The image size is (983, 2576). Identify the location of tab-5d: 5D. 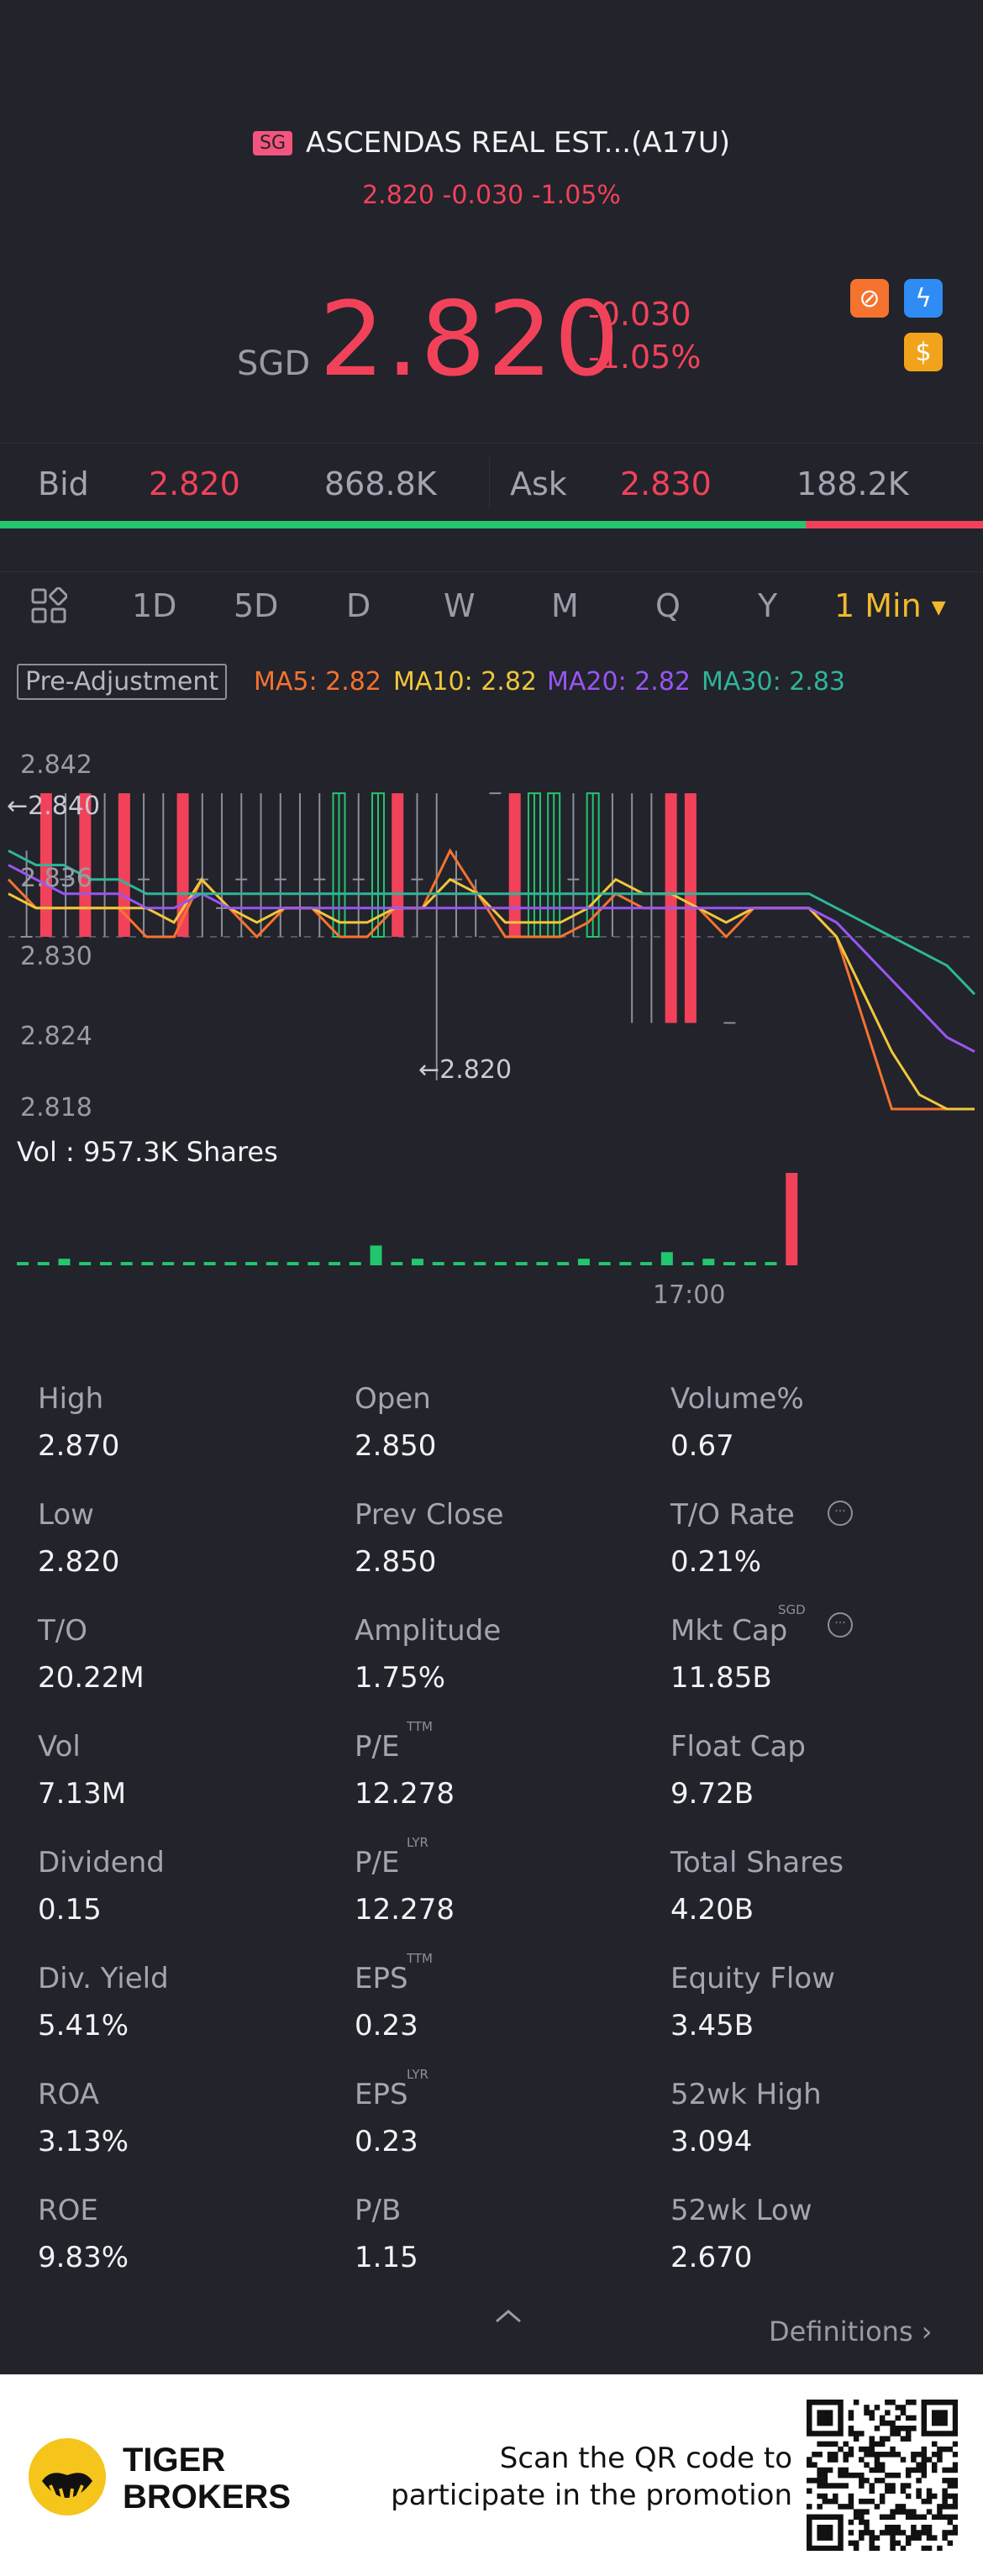
(256, 605).